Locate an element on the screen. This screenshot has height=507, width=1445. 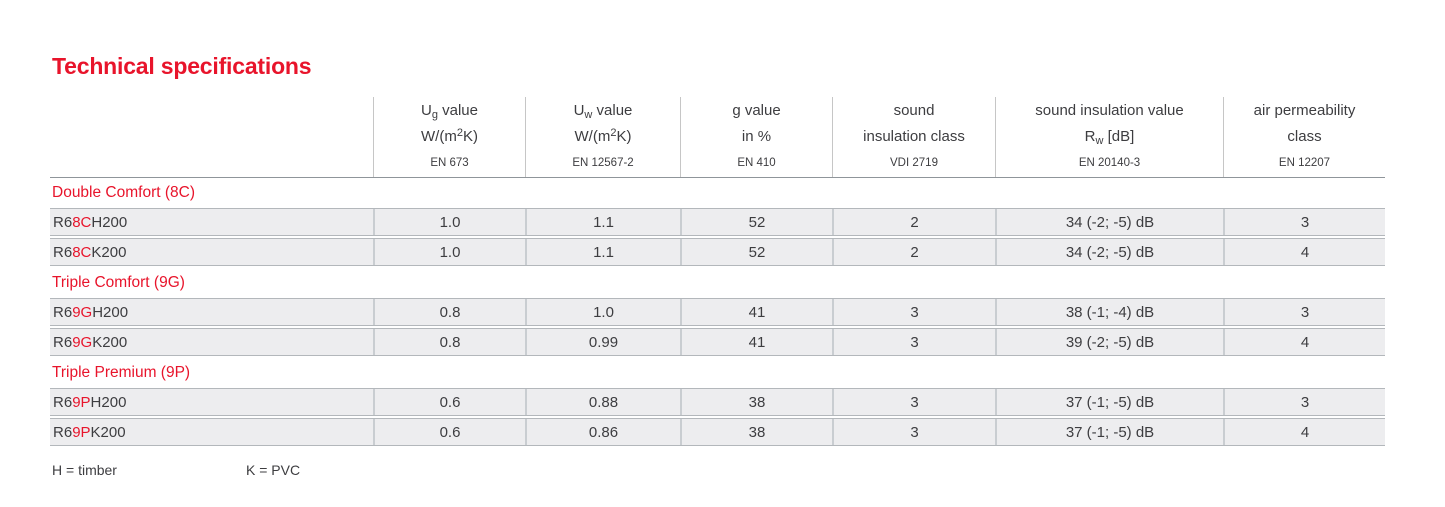
table-row: R6 9G K200 0.8 0.99 41 3 39 (-2; -5) dB 4 is located at coordinates (717, 342).